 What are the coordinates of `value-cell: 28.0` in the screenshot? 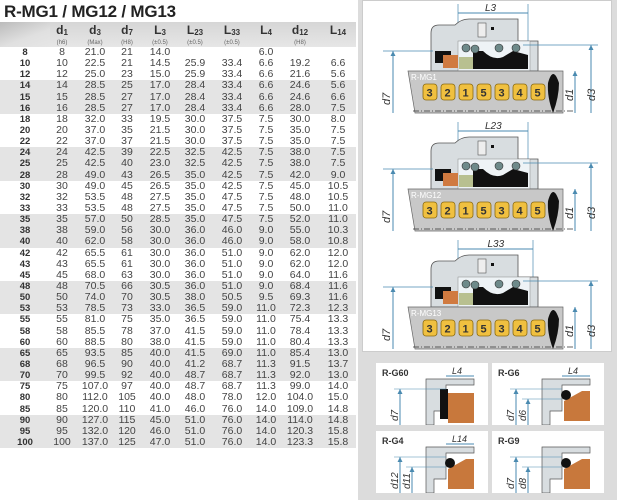 It's located at (300, 107).